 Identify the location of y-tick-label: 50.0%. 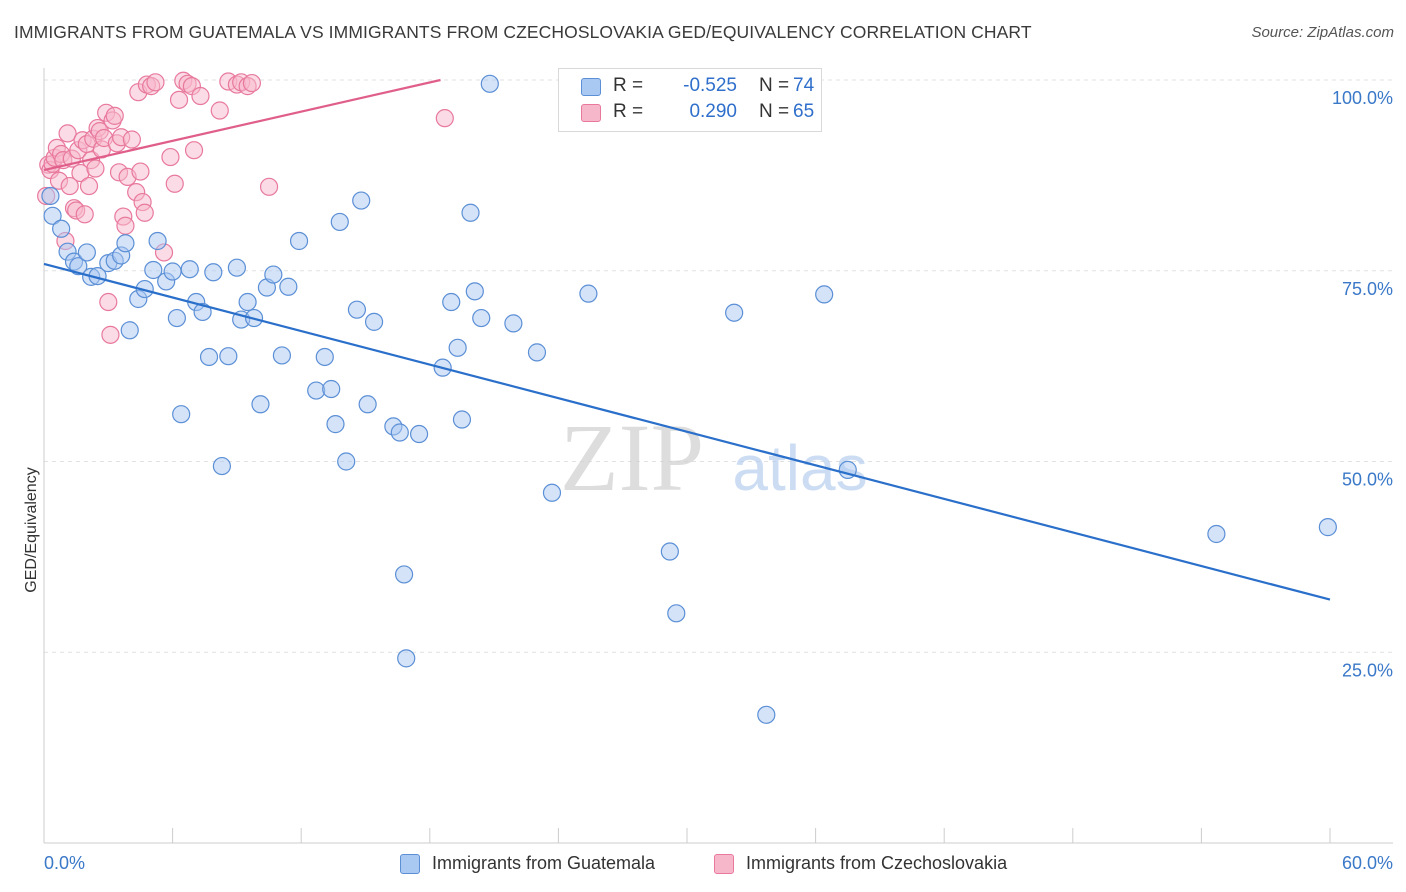
(1367, 480).